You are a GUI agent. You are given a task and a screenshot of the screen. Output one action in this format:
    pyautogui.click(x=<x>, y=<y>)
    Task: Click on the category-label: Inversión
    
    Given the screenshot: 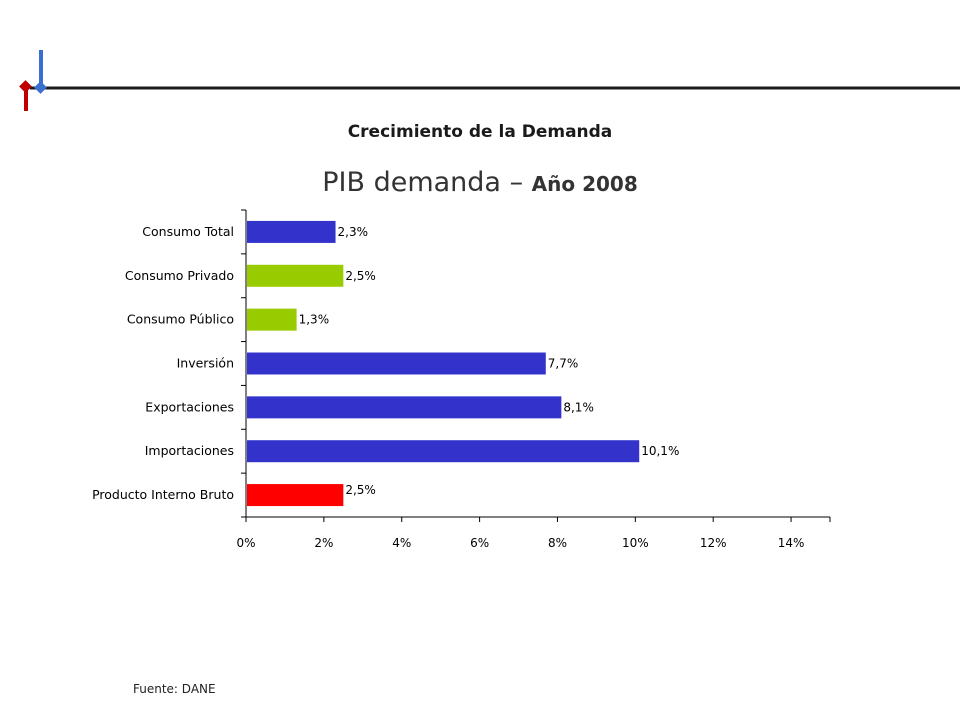 What is the action you would take?
    pyautogui.click(x=205, y=363)
    